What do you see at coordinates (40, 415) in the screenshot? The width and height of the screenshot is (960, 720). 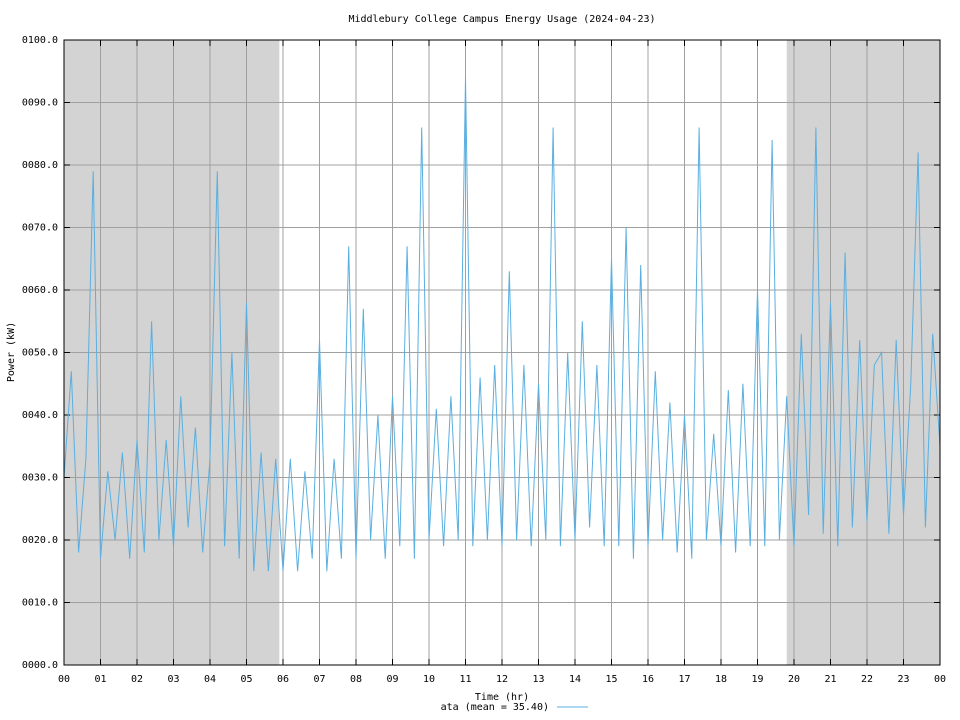 I see `y-tick-label: 0040.0` at bounding box center [40, 415].